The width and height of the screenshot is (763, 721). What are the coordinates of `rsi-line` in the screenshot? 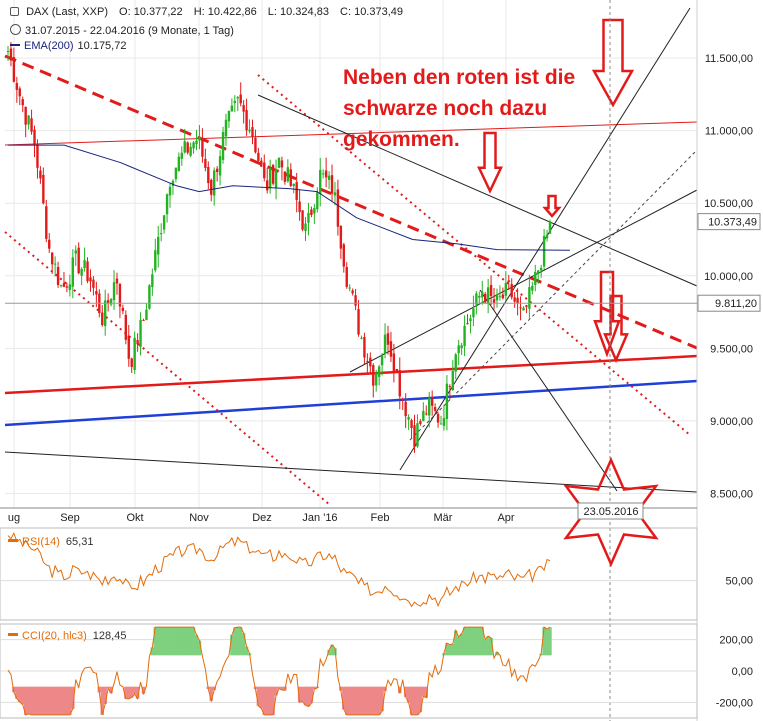 It's located at (279, 569).